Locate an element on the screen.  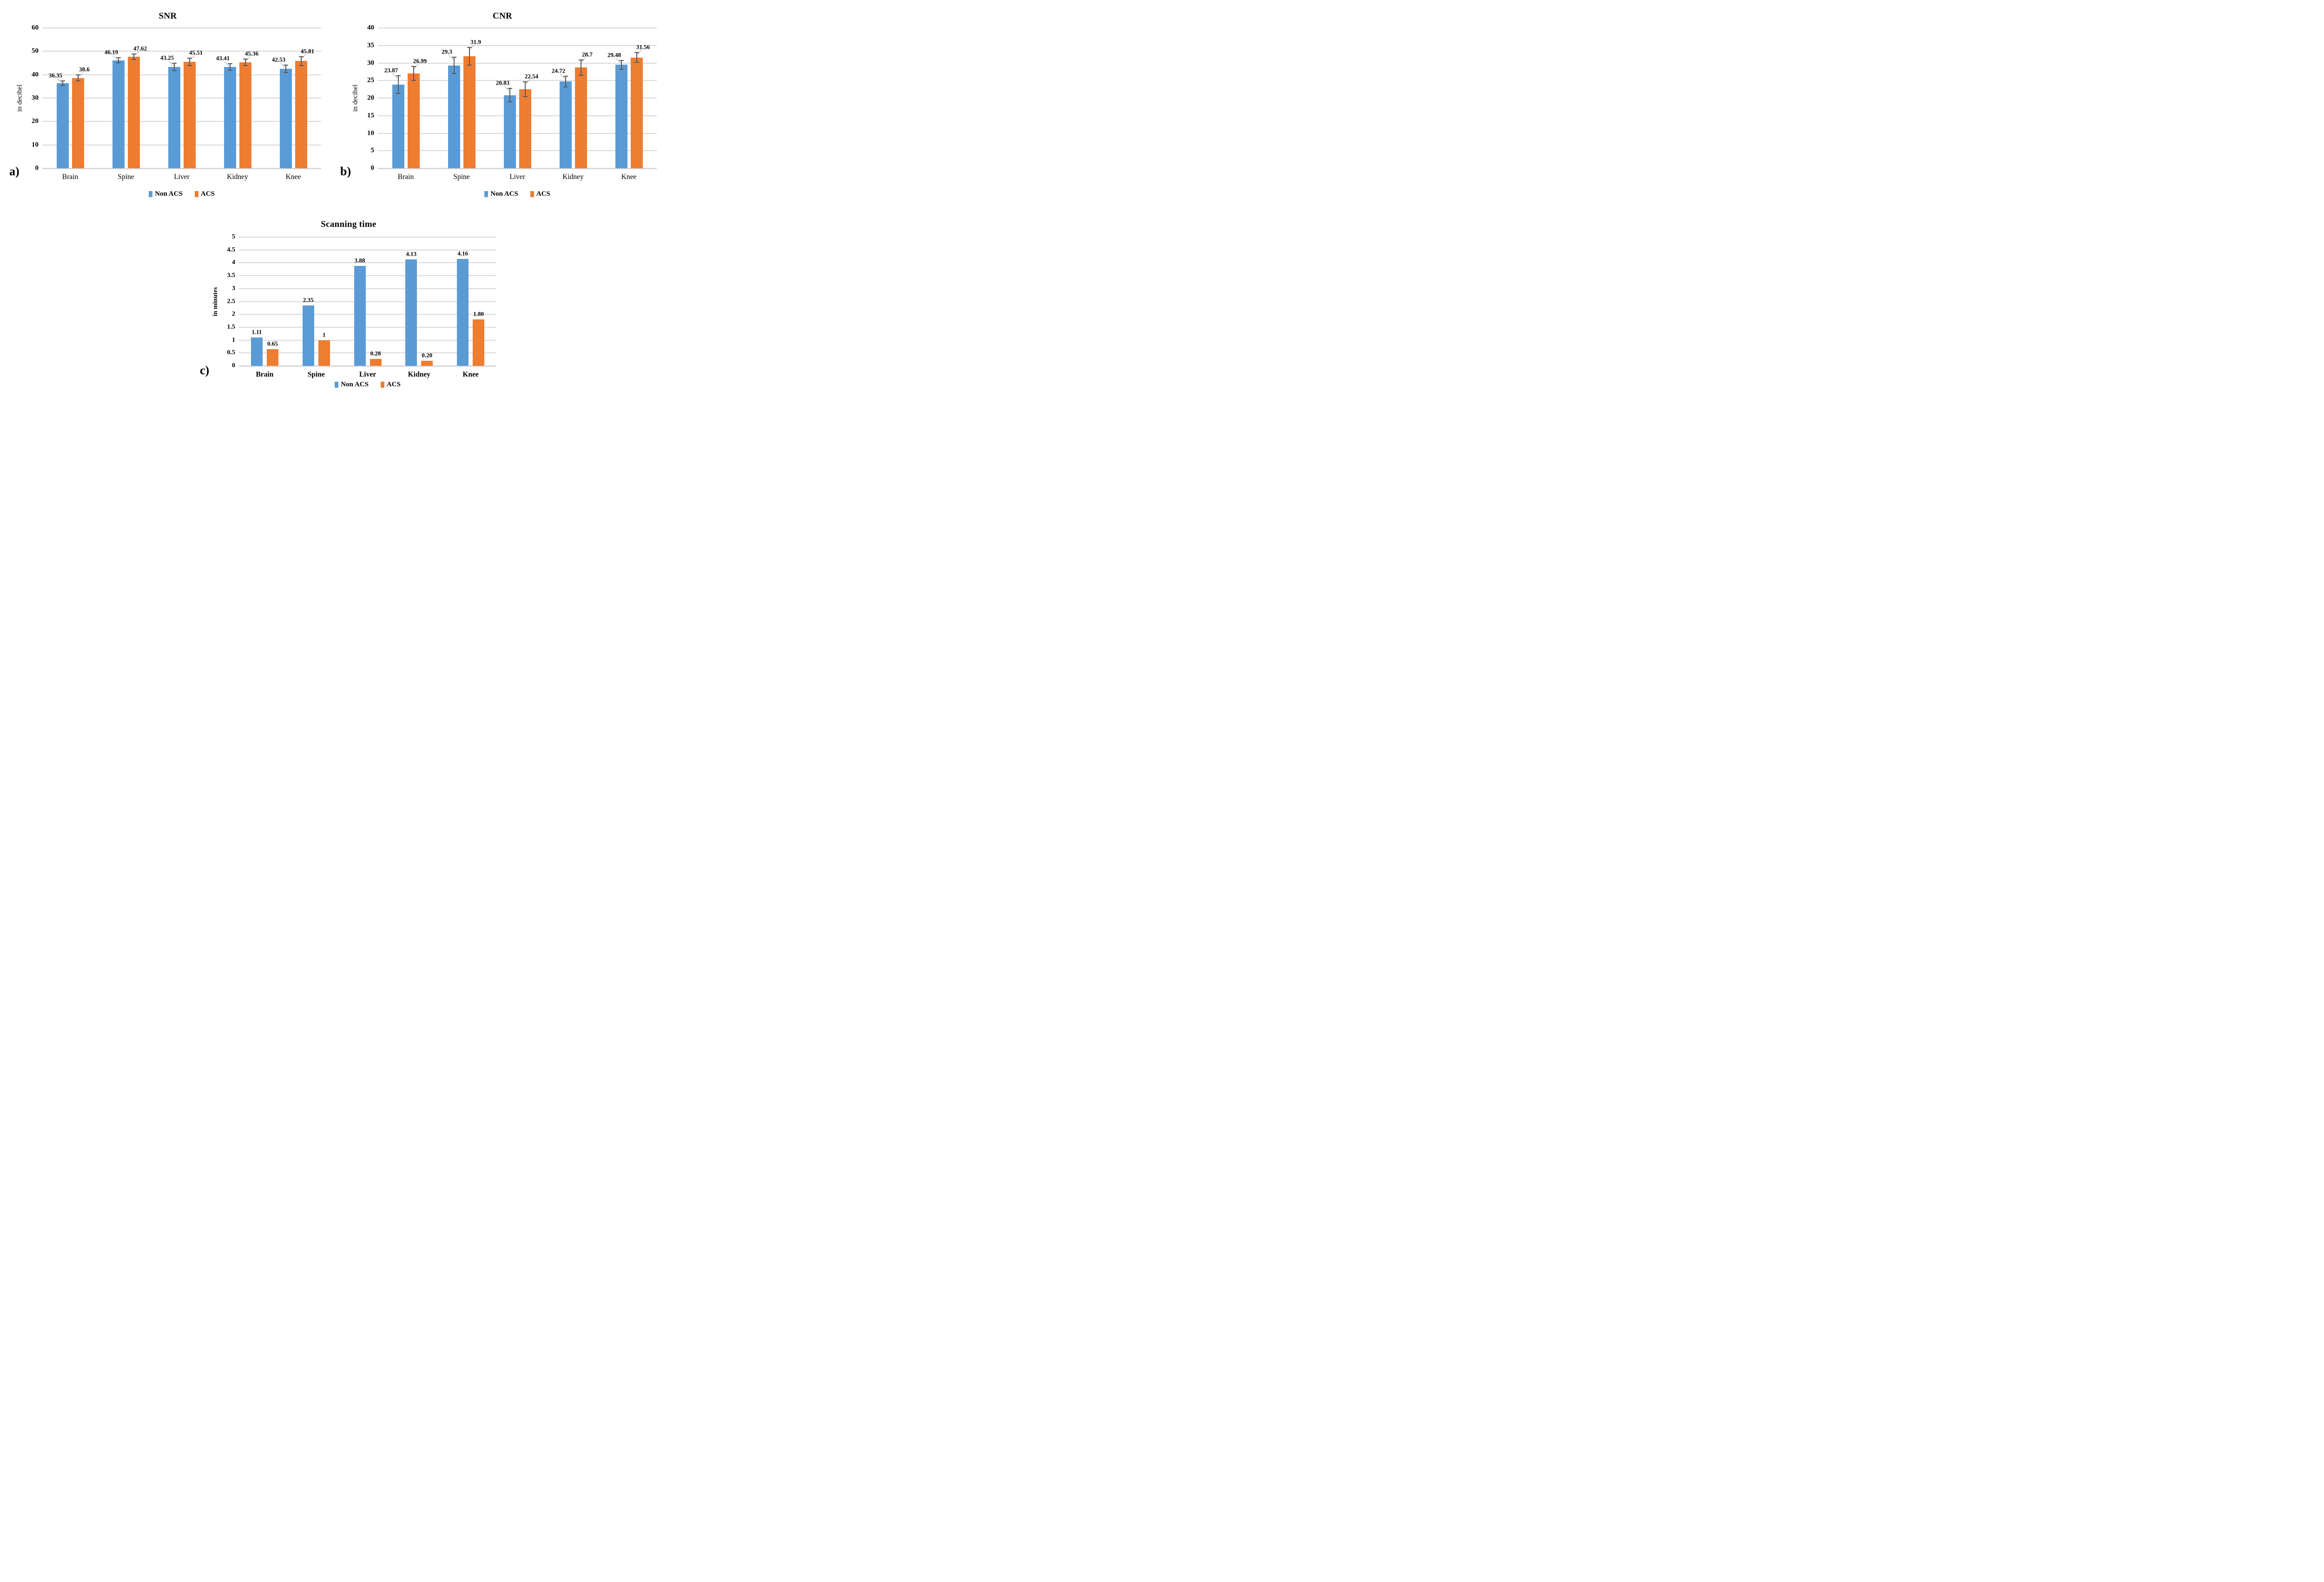
y-tick-label: 40 is located at coordinates (35, 75).